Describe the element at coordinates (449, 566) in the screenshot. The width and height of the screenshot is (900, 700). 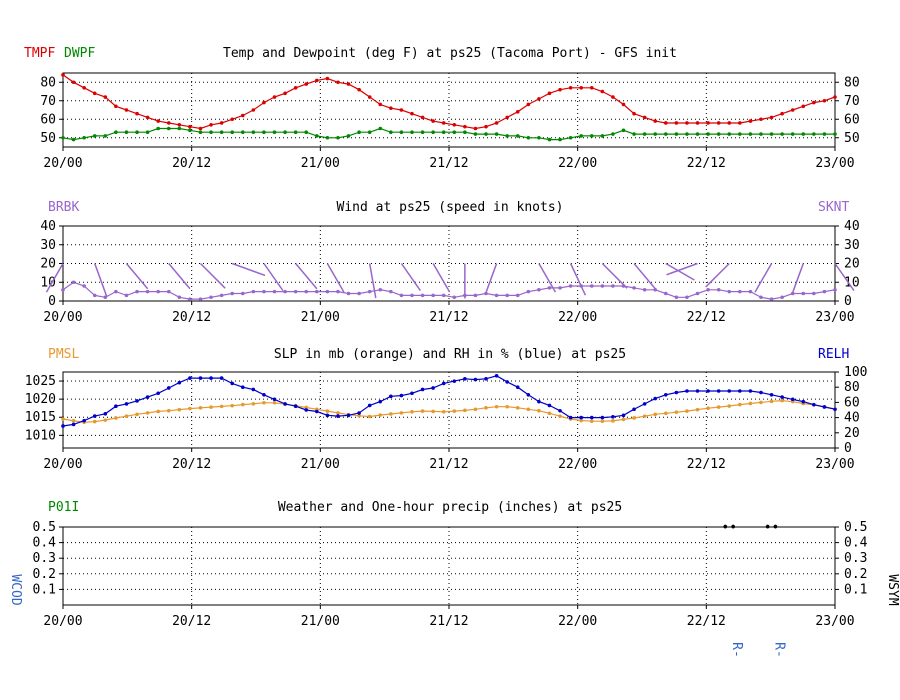
I see `precip-plot-frame` at that location.